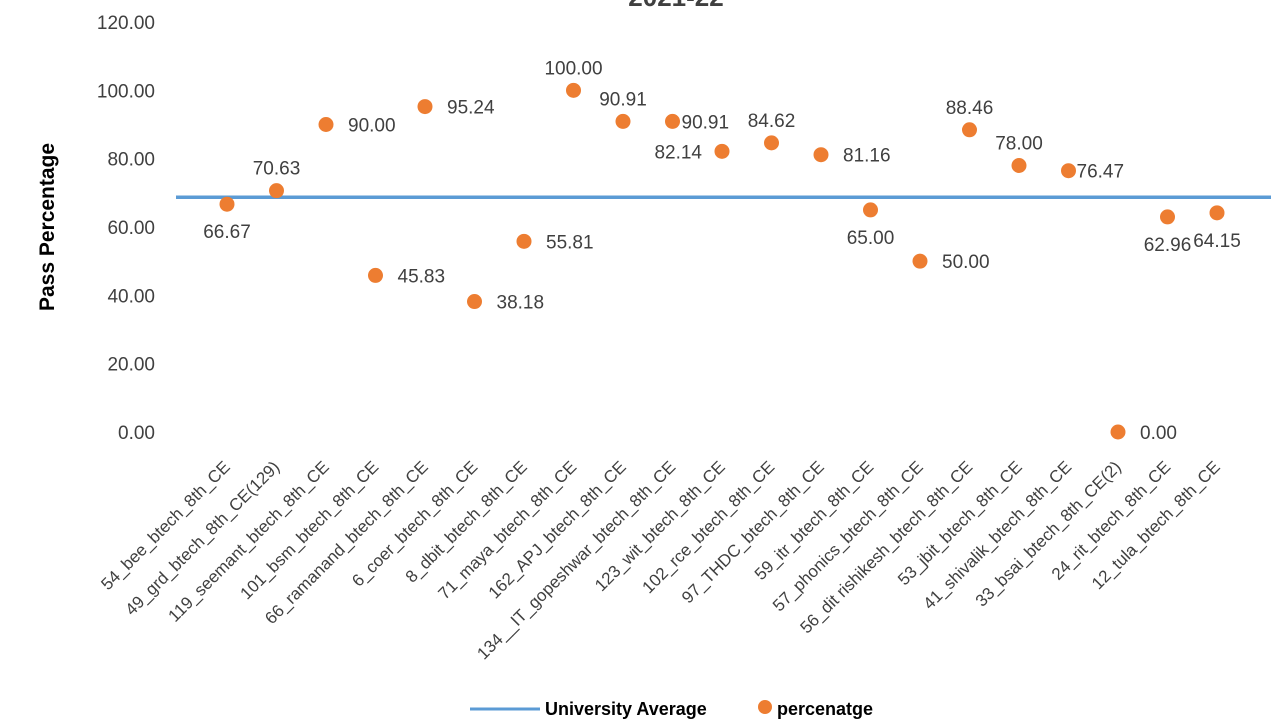 Image resolution: width=1271 pixels, height=720 pixels. What do you see at coordinates (422, 276) in the screenshot?
I see `data-label: 45.83` at bounding box center [422, 276].